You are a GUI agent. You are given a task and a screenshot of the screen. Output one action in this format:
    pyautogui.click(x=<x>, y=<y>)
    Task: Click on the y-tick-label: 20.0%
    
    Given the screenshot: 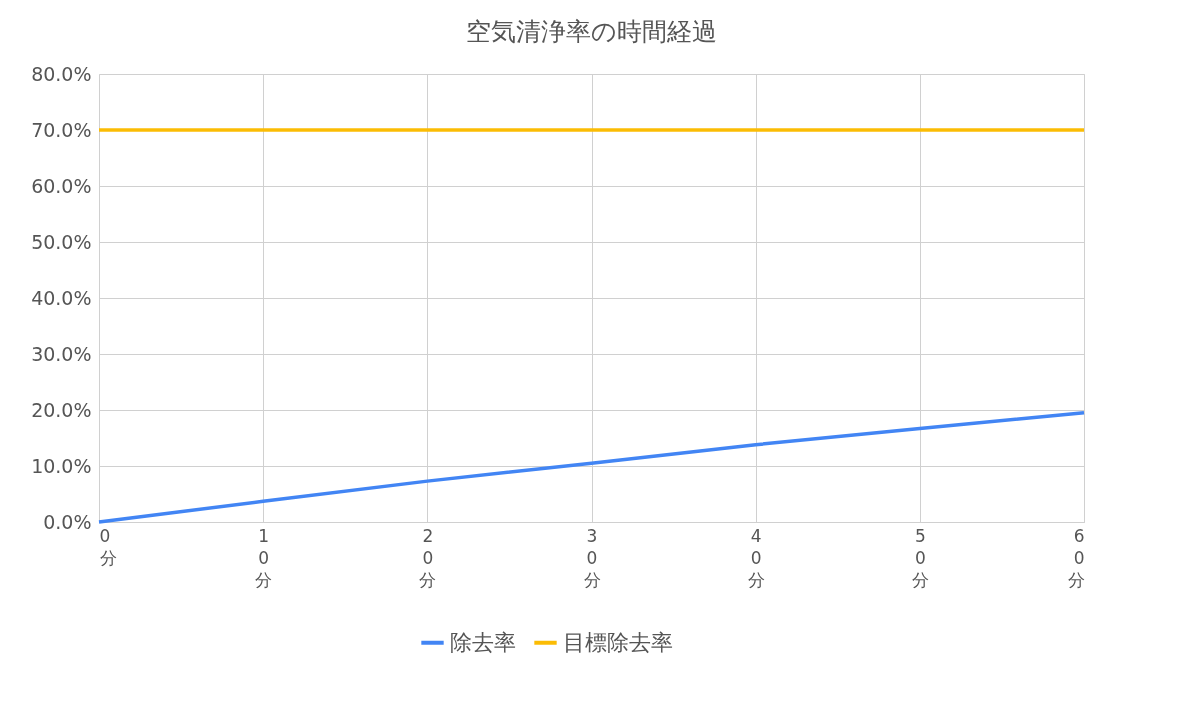 What is the action you would take?
    pyautogui.click(x=61, y=409)
    